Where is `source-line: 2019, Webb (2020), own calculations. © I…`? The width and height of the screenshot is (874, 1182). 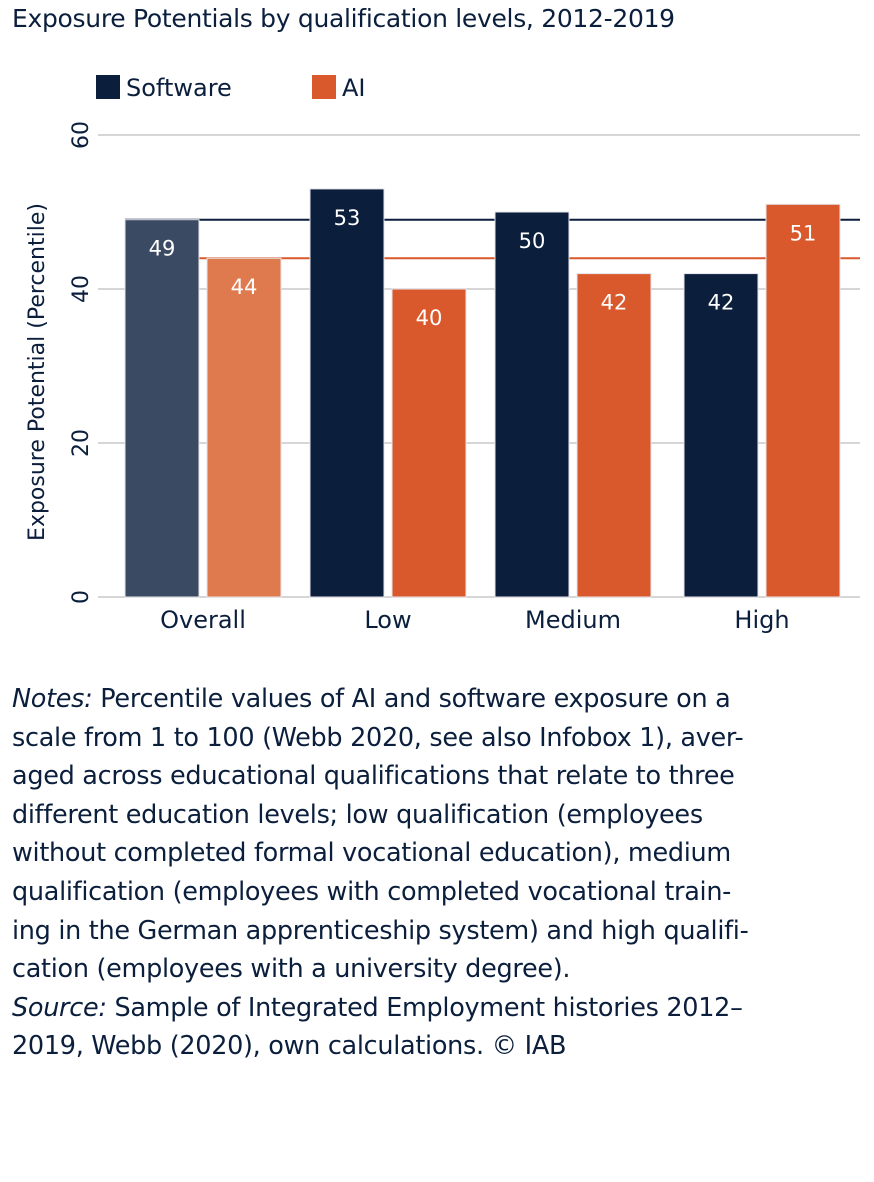 source-line: 2019, Webb (2020), own calculations. © I… is located at coordinates (289, 1046).